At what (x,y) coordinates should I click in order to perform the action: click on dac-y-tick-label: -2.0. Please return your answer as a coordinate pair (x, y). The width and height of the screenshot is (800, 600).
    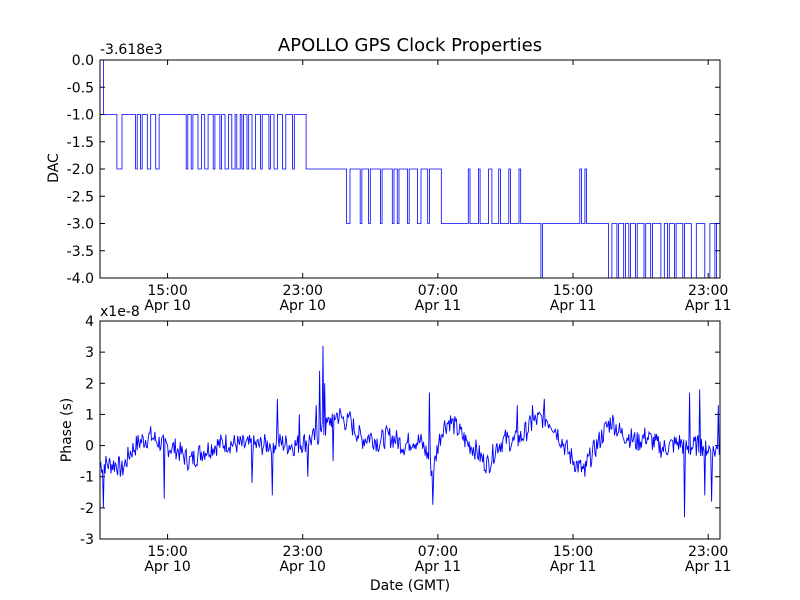
    Looking at the image, I should click on (80, 170).